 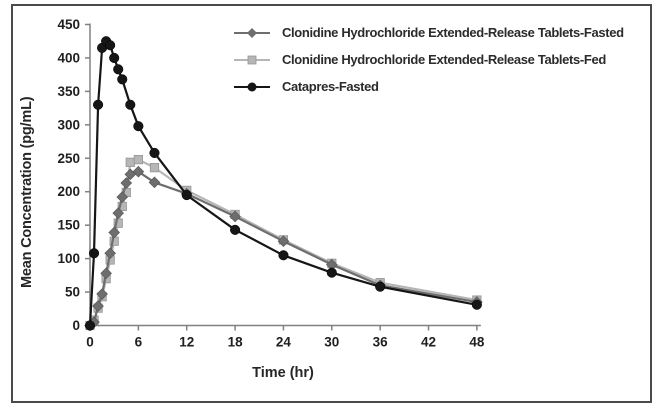 What do you see at coordinates (331, 342) in the screenshot?
I see `x-tick-label: 30` at bounding box center [331, 342].